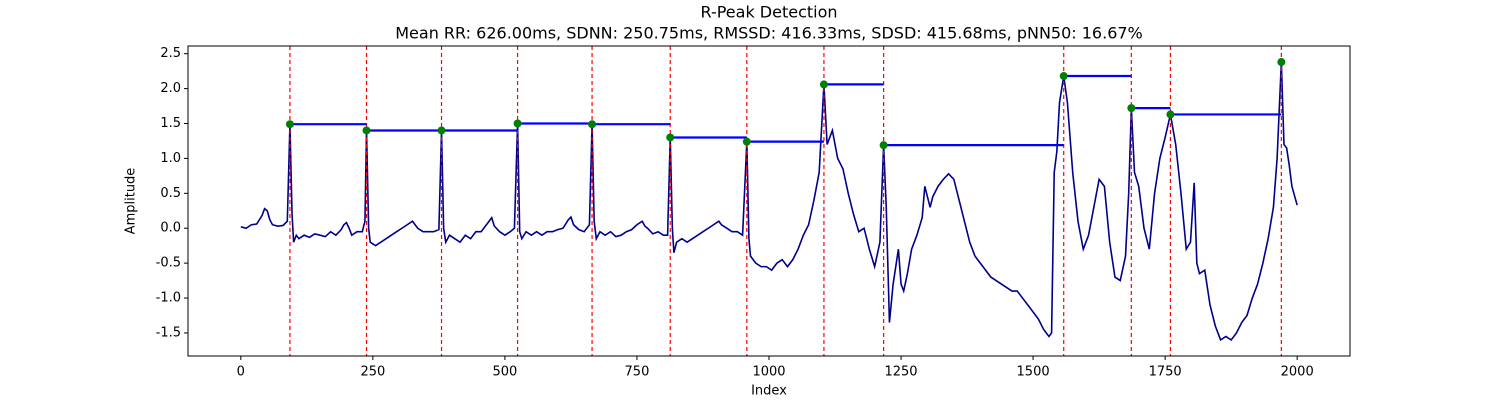 The height and width of the screenshot is (400, 1500). I want to click on x-axis-label: Index, so click(769, 391).